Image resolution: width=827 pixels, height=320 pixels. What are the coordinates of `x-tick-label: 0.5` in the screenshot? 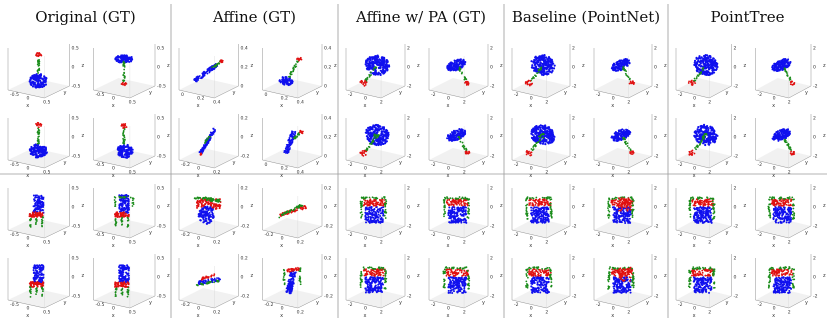 It's located at (46, 102).